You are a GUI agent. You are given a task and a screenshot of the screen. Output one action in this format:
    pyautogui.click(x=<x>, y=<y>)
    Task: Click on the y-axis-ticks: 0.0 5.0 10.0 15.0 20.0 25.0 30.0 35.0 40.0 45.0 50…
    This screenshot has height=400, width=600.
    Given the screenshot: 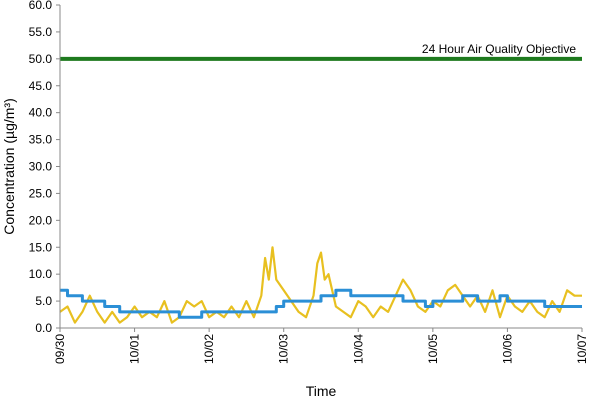 What is the action you would take?
    pyautogui.click(x=44, y=167)
    